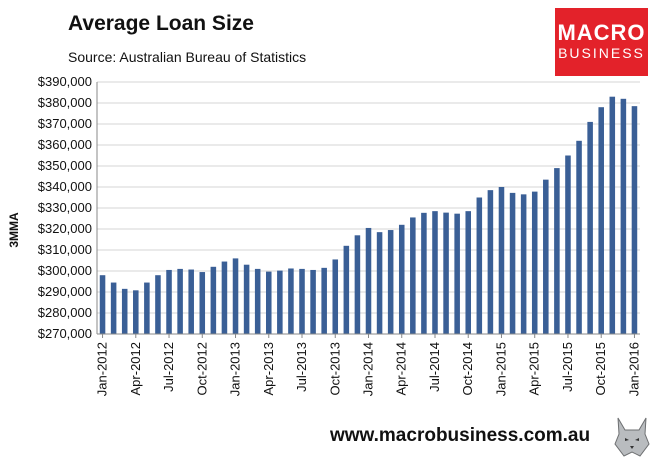  Describe the element at coordinates (102, 369) in the screenshot. I see `x-tick-label: Jan-2012` at that location.